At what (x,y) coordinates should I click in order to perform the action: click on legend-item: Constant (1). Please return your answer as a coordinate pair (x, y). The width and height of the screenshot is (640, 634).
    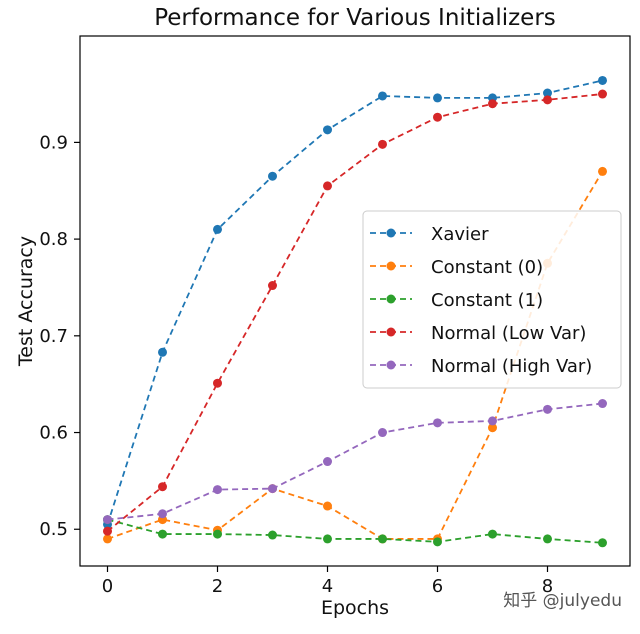
    Looking at the image, I should click on (456, 300).